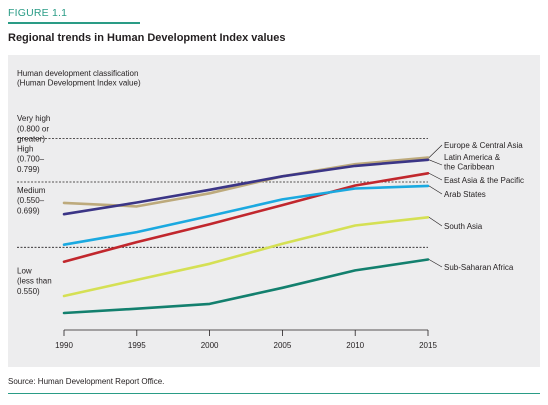  What do you see at coordinates (355, 345) in the screenshot?
I see `x-tick-label-4: 2010` at bounding box center [355, 345].